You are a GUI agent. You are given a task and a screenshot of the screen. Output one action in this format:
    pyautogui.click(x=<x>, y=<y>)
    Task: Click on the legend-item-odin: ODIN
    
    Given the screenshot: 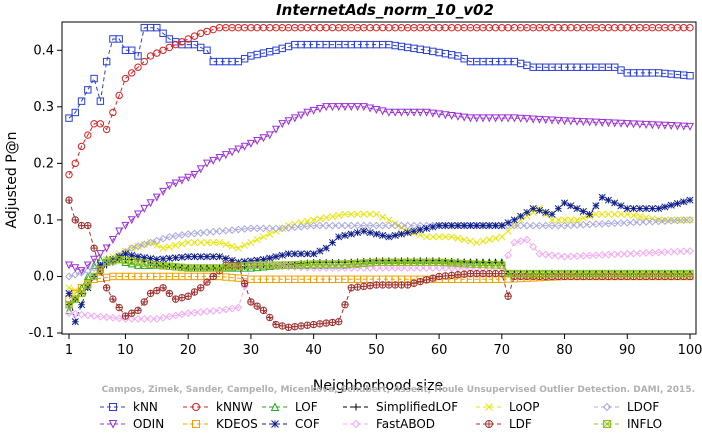 What is the action you would take?
    pyautogui.click(x=132, y=424)
    